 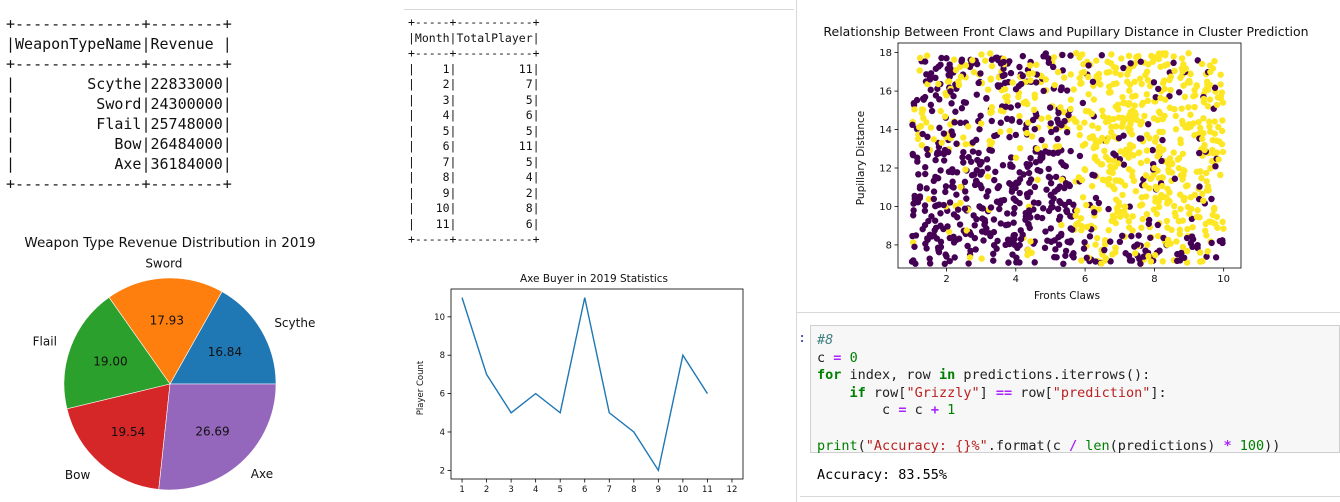 I want to click on code-token: len, so click(x=1097, y=445).